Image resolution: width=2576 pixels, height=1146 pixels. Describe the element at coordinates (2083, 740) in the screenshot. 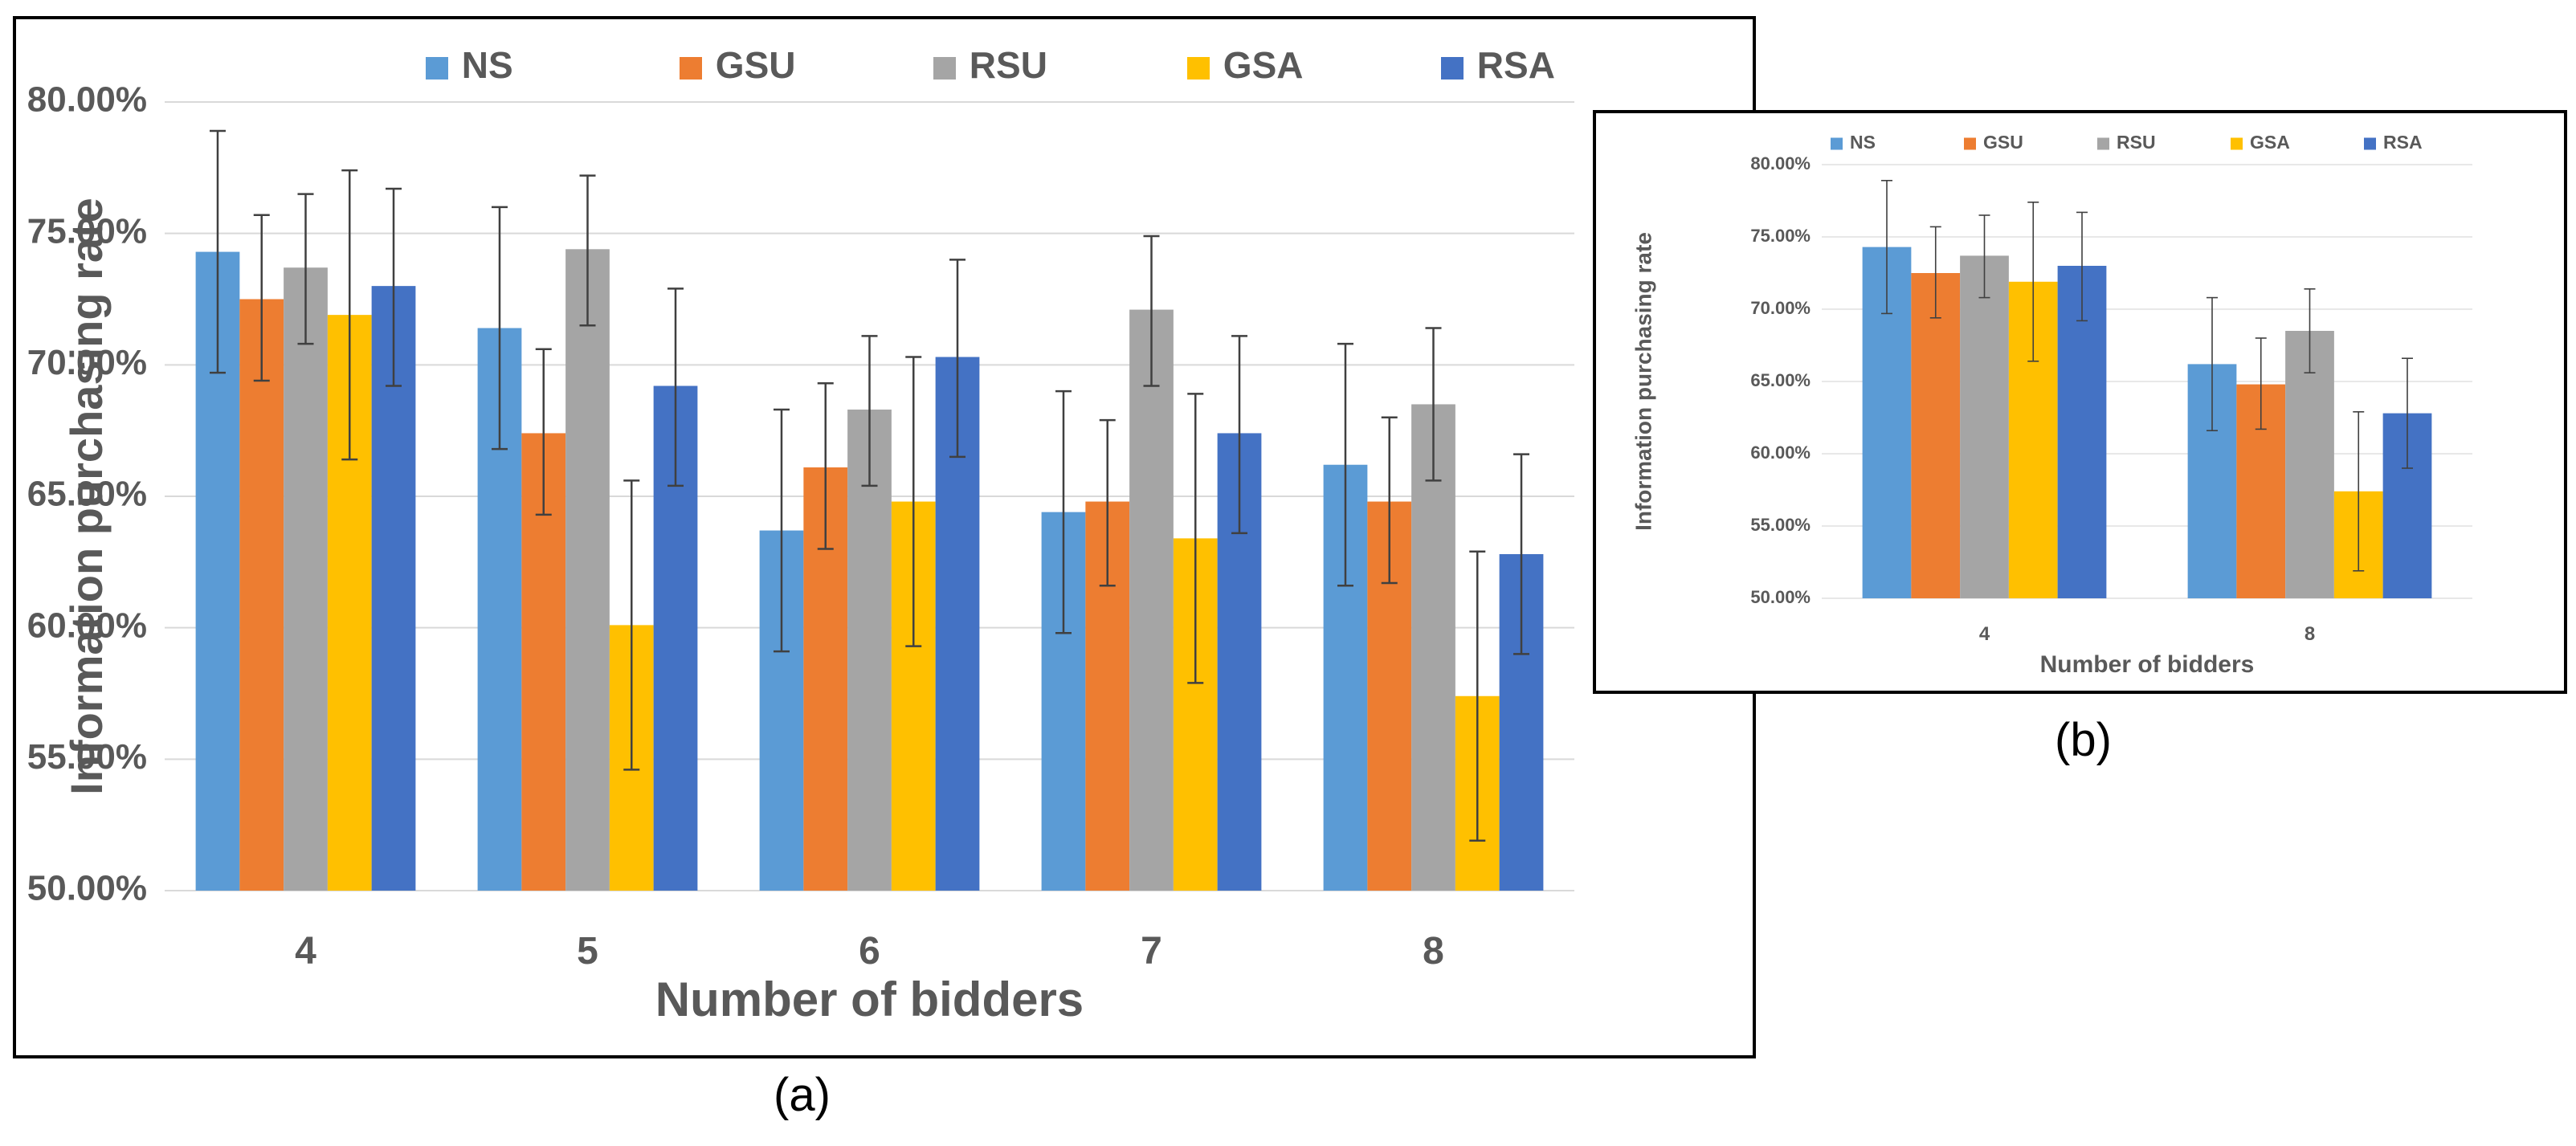

I see `caption-b: (b)` at that location.